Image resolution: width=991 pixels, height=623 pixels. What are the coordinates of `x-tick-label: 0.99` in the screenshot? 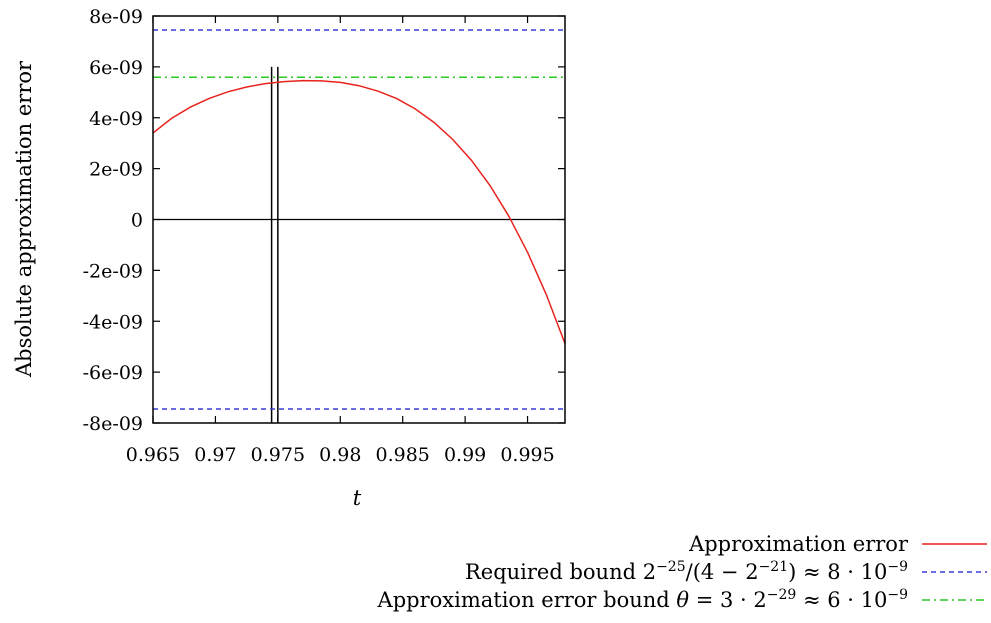 It's located at (465, 455).